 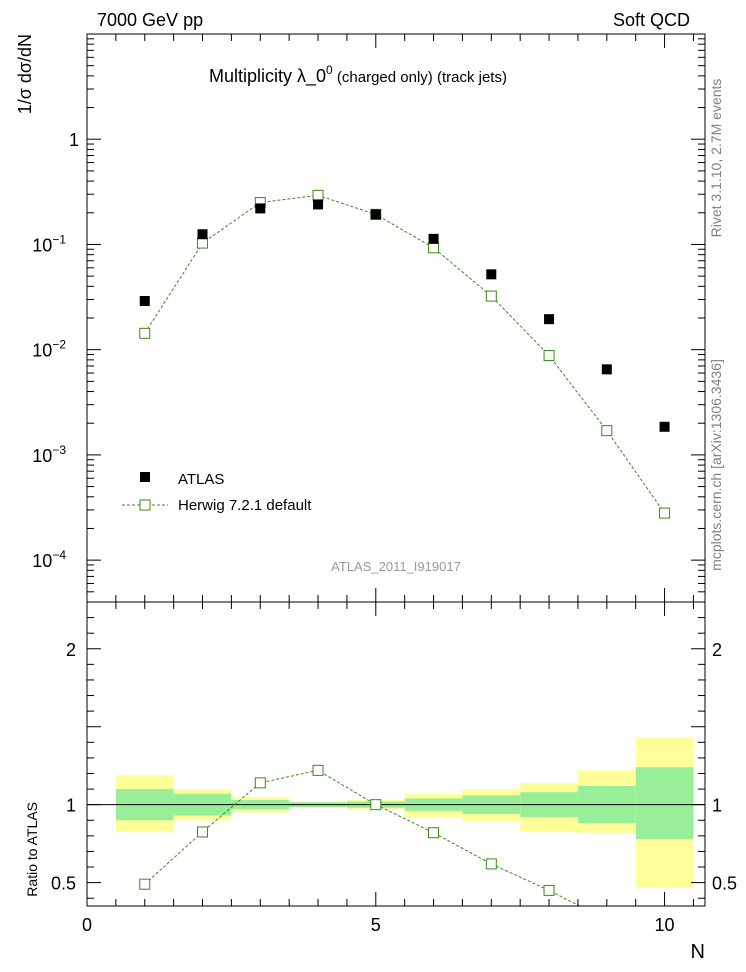 I want to click on legend-herwig-marker, so click(x=145, y=505).